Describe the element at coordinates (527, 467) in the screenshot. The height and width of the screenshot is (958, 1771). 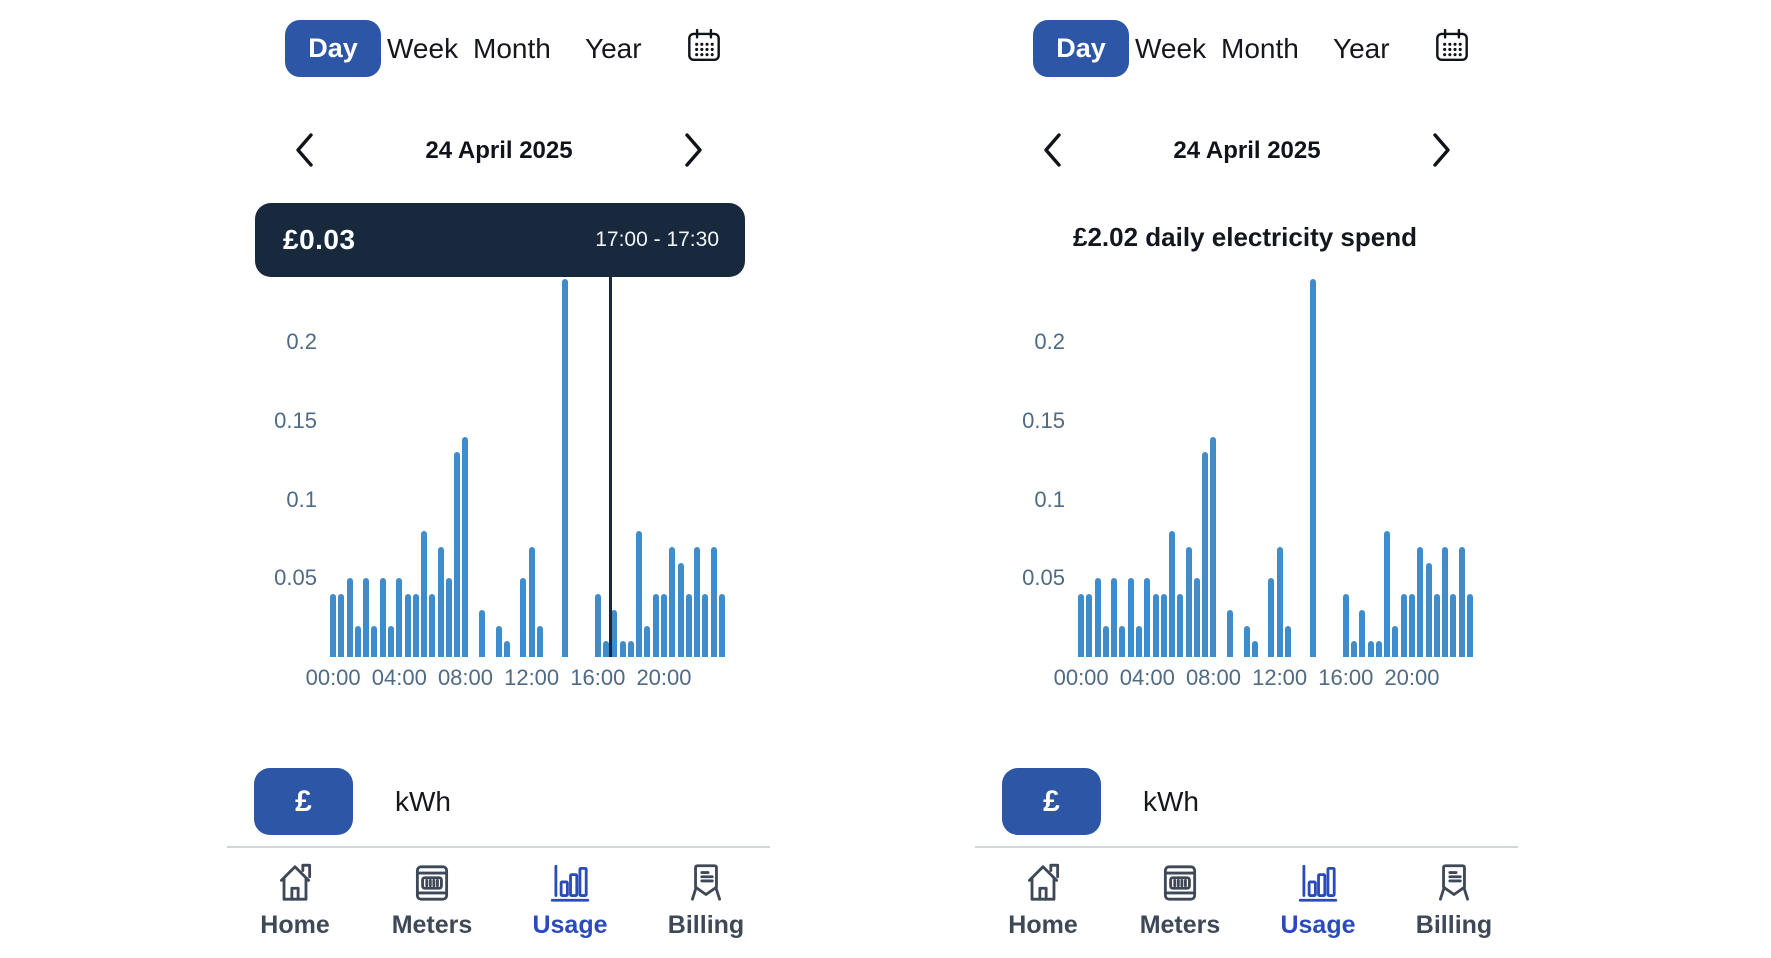
I see `plot-area` at that location.